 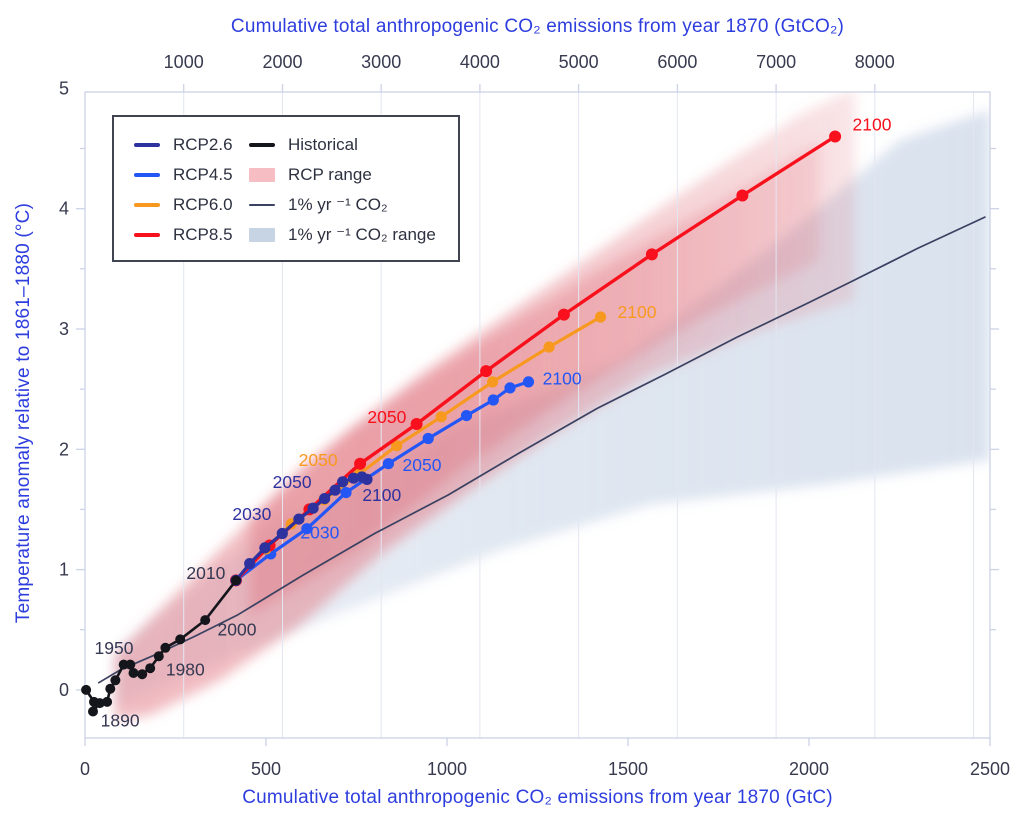 I want to click on legend-label: 1% yr ⁻¹ CO₂, so click(x=338, y=204).